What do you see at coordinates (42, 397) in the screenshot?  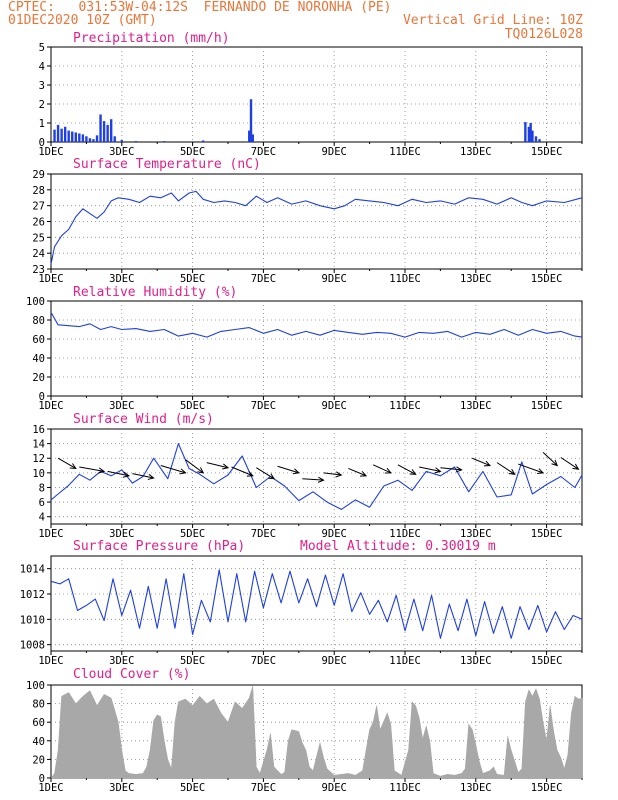 I see `relative-humidity-ytick-label: 0` at bounding box center [42, 397].